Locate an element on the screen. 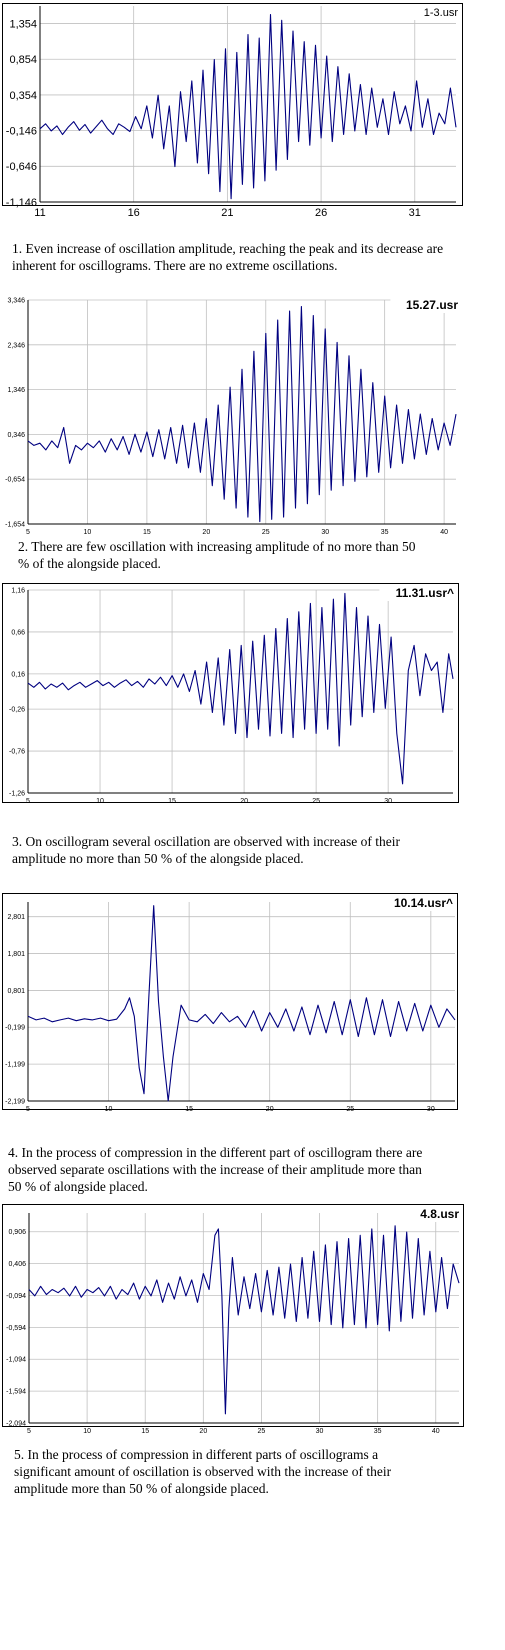 Image resolution: width=505 pixels, height=1650 pixels. y-tick-label: -0,199 is located at coordinates (15, 1028).